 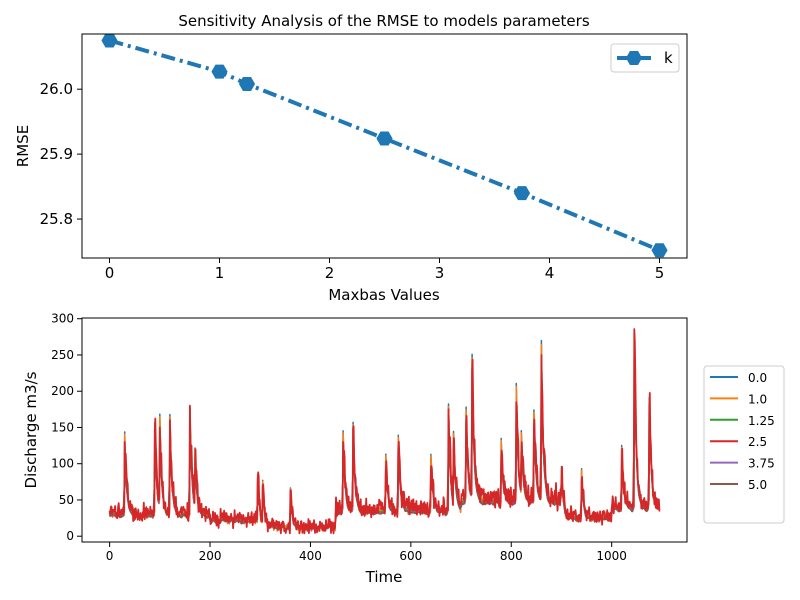 I want to click on top-y-tick-label: 25.8, so click(x=56, y=219).